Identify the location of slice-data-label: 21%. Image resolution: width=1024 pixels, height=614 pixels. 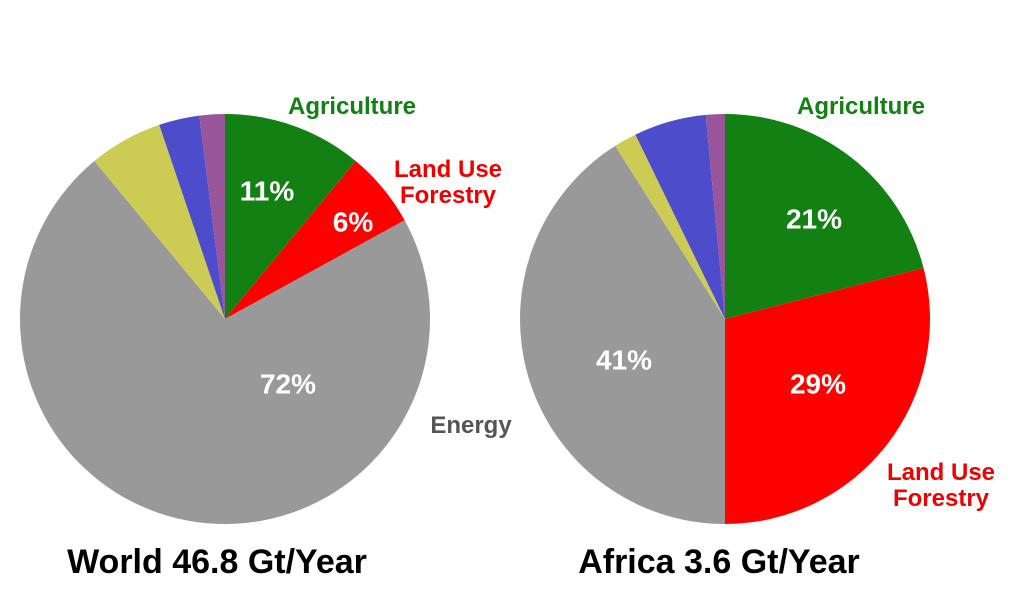
(814, 218).